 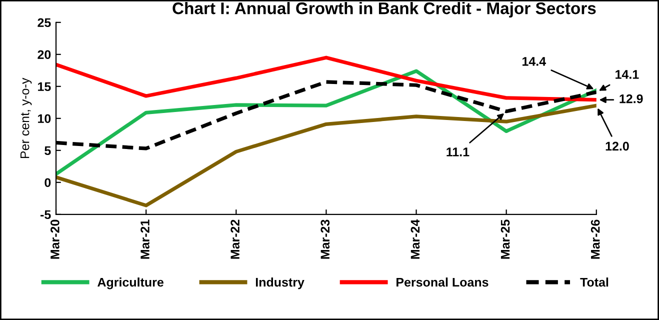 I want to click on y-tick-label: 5, so click(x=47, y=151).